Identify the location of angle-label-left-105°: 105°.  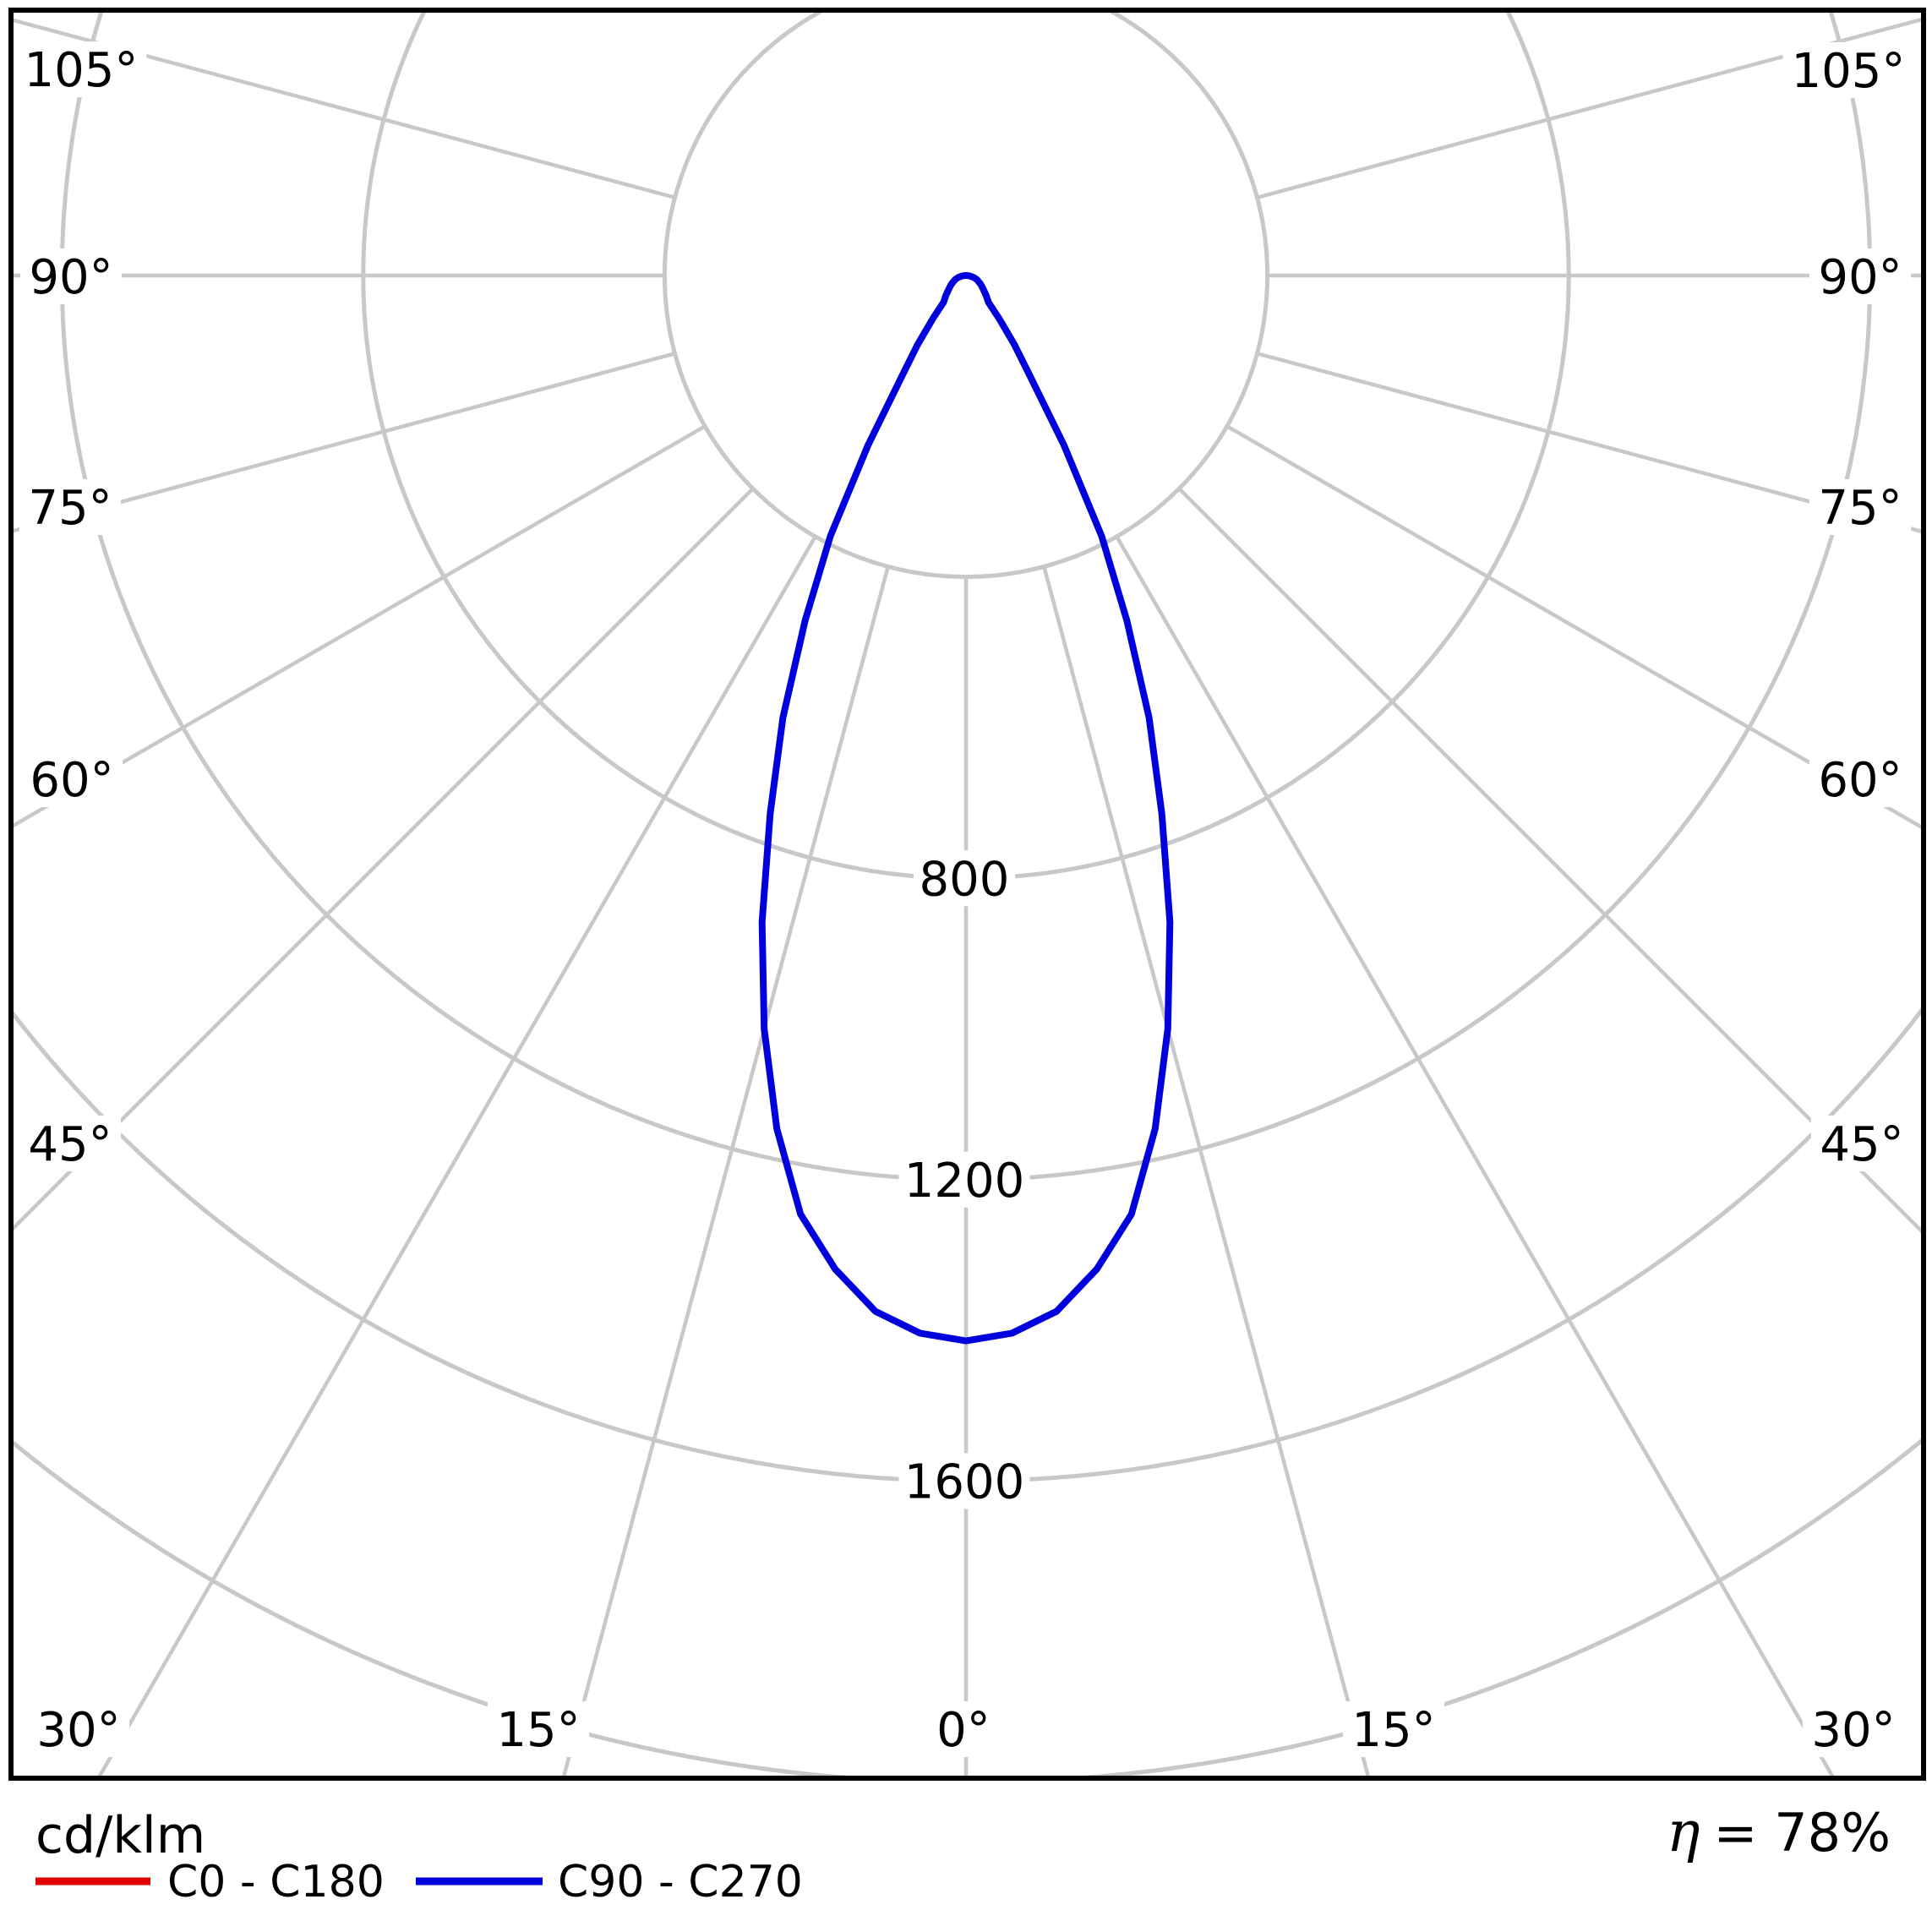
(81, 69).